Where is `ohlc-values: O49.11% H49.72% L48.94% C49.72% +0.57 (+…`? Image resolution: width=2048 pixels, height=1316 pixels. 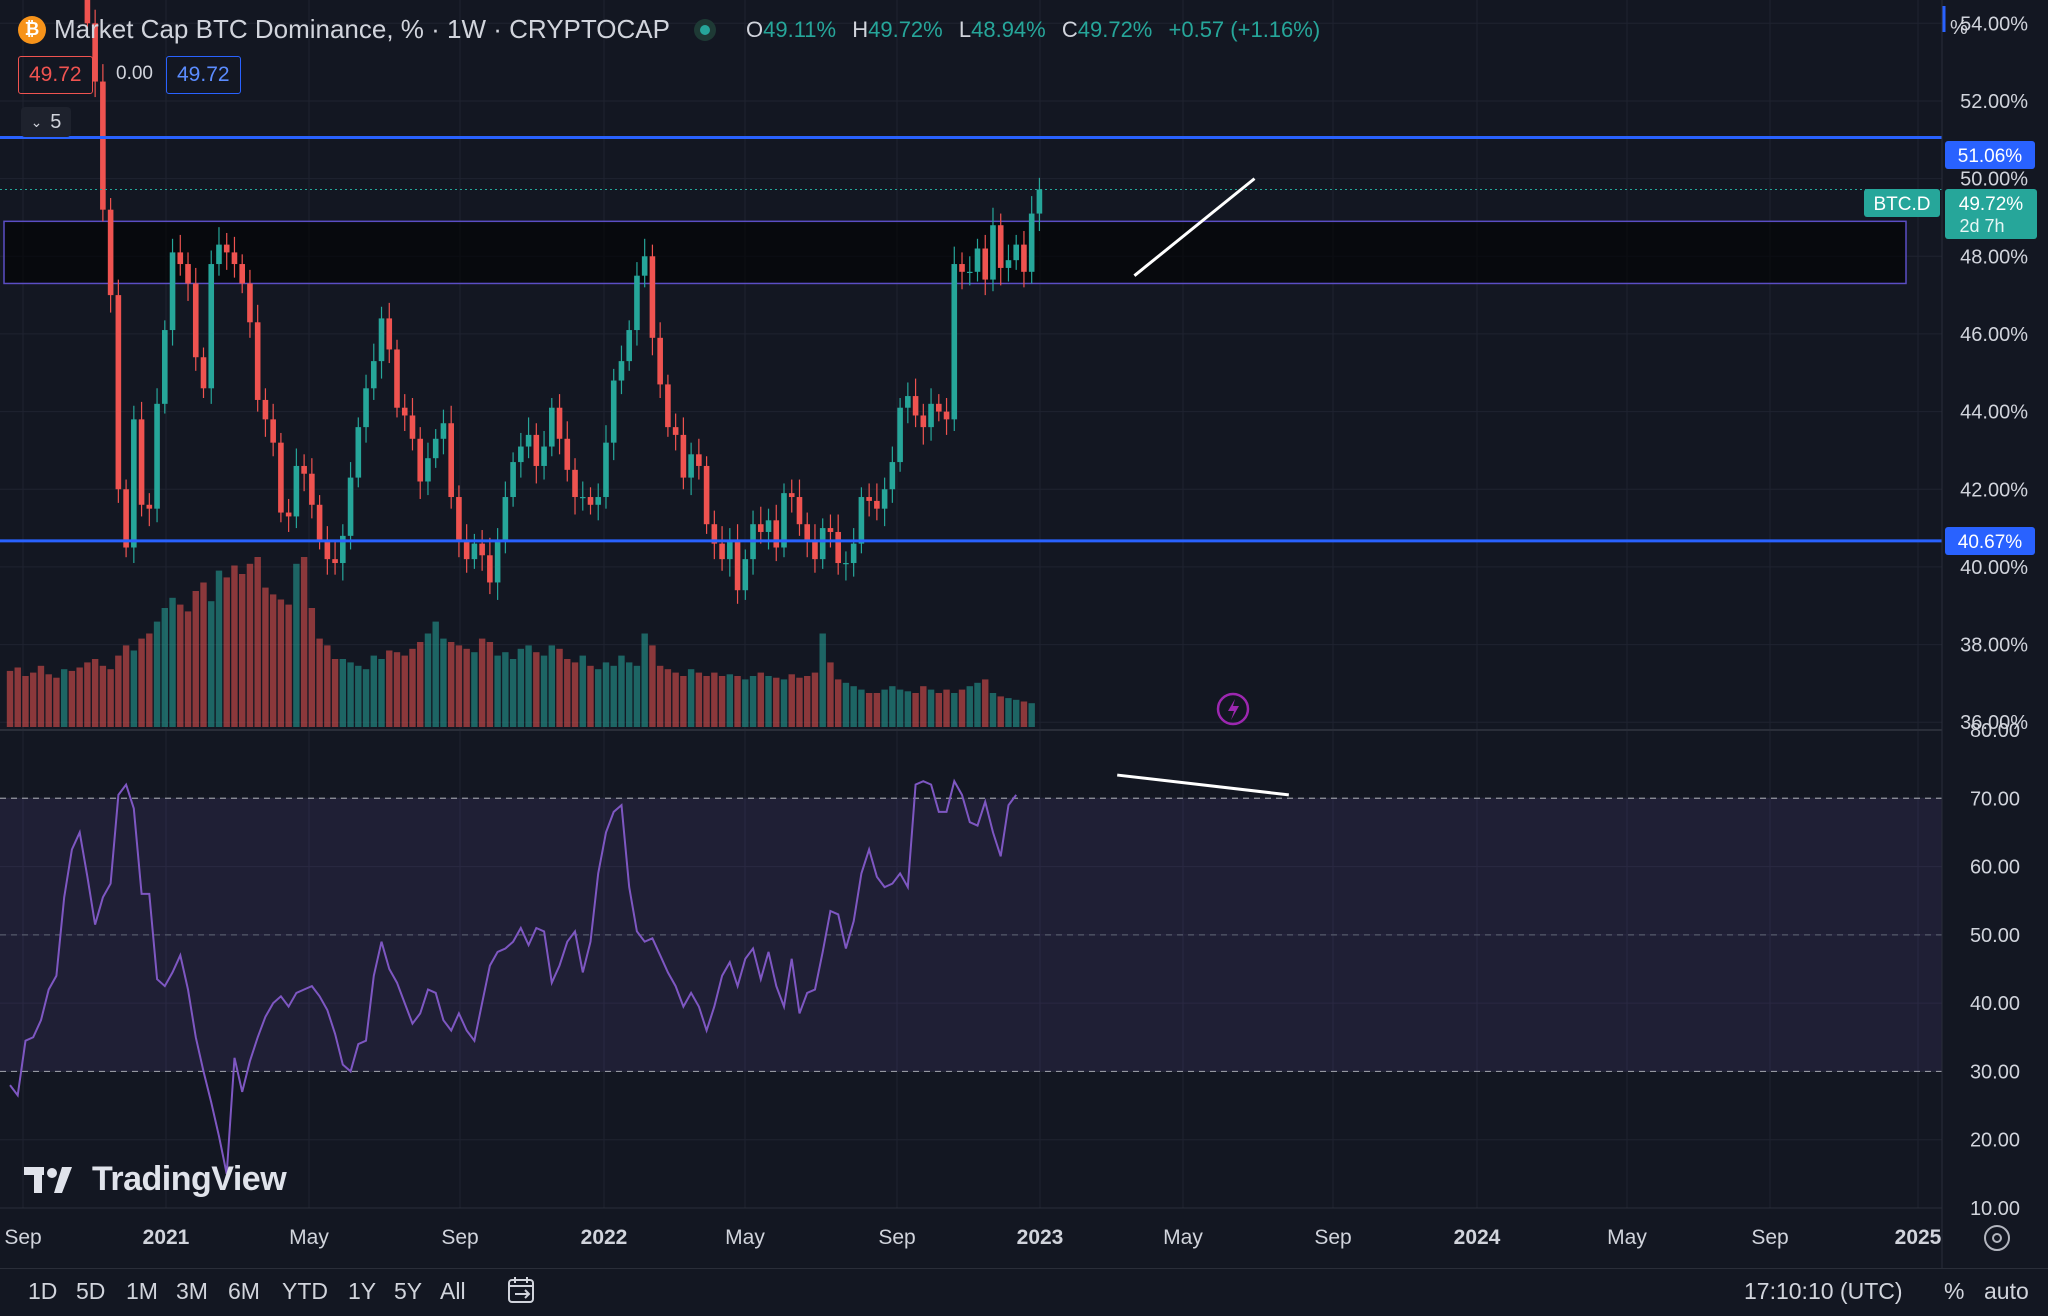
ohlc-values: O49.11% H49.72% L48.94% C49.72% +0.57 (+… is located at coordinates (1033, 30).